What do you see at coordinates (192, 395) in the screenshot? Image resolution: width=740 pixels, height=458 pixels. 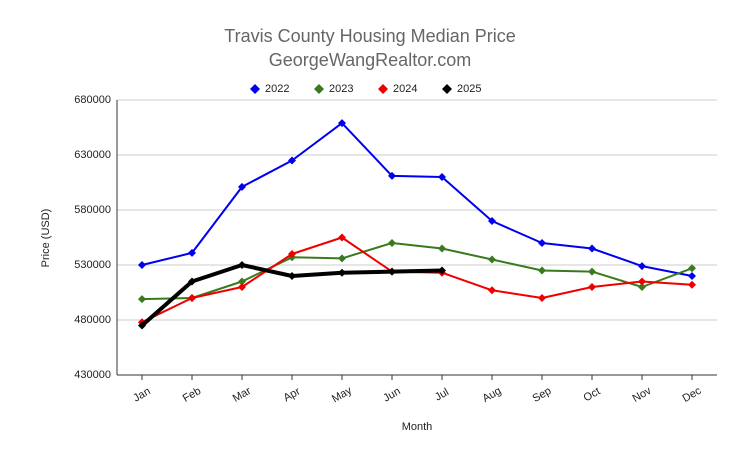 I see `x-tick-label: Feb` at bounding box center [192, 395].